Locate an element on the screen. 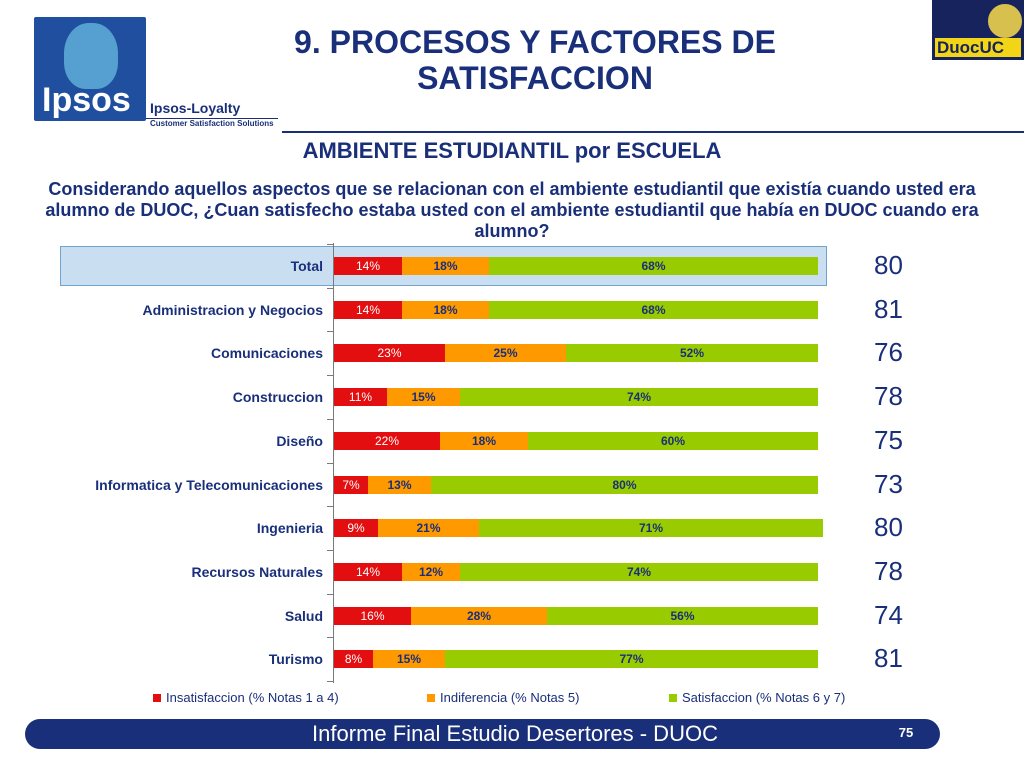  score-label-informatica-y-telecomunicaciones: 73 is located at coordinates (888, 484).